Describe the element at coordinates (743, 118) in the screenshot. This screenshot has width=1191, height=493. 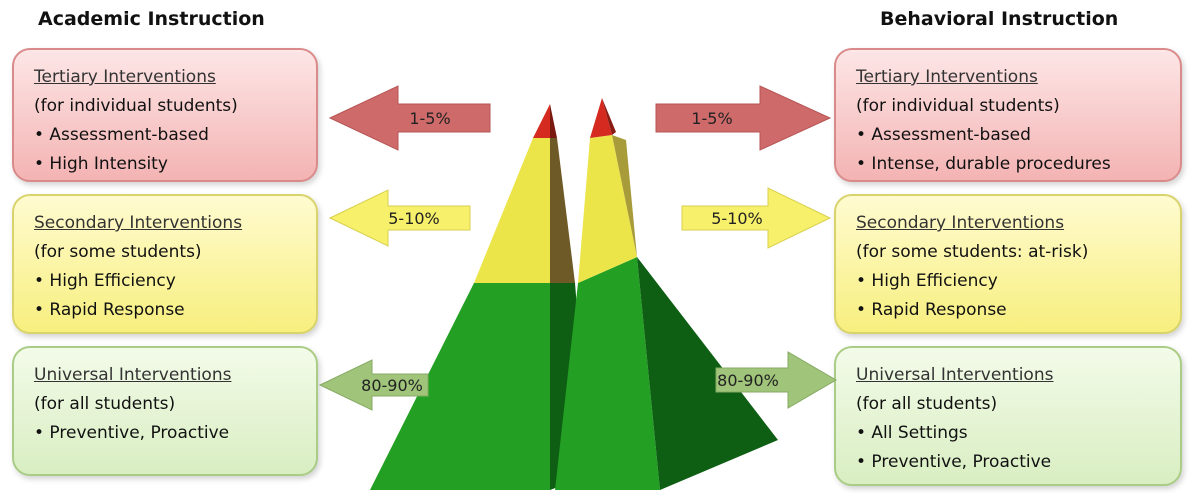
I see `behavioral-tertiary-arrow: 1-5%` at that location.